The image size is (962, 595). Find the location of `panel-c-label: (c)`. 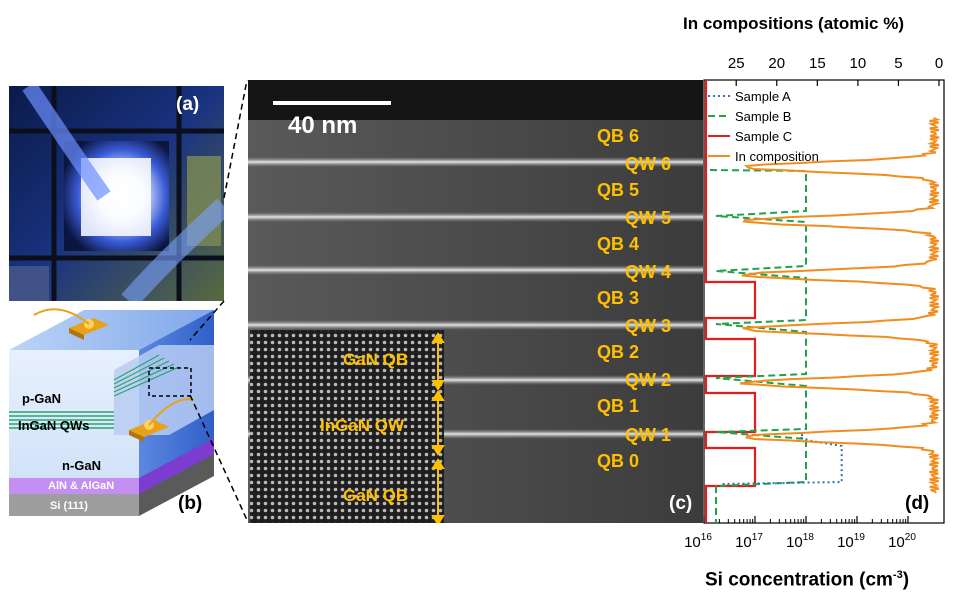

panel-c-label: (c) is located at coordinates (681, 503).